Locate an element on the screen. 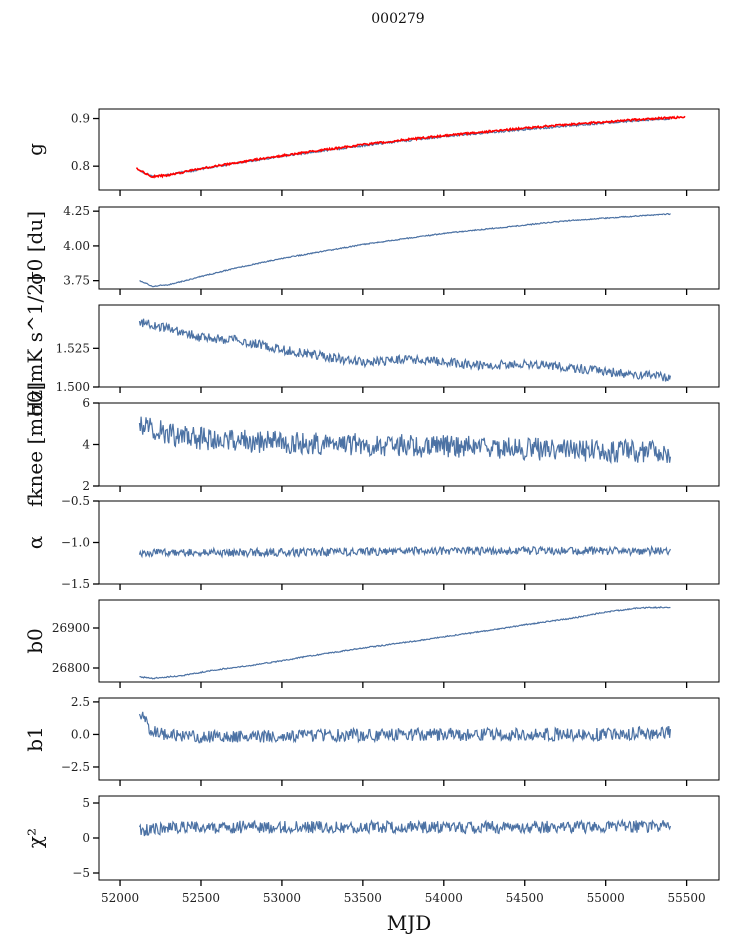  y-tick-label-8-2: 0 is located at coordinates (86, 838).